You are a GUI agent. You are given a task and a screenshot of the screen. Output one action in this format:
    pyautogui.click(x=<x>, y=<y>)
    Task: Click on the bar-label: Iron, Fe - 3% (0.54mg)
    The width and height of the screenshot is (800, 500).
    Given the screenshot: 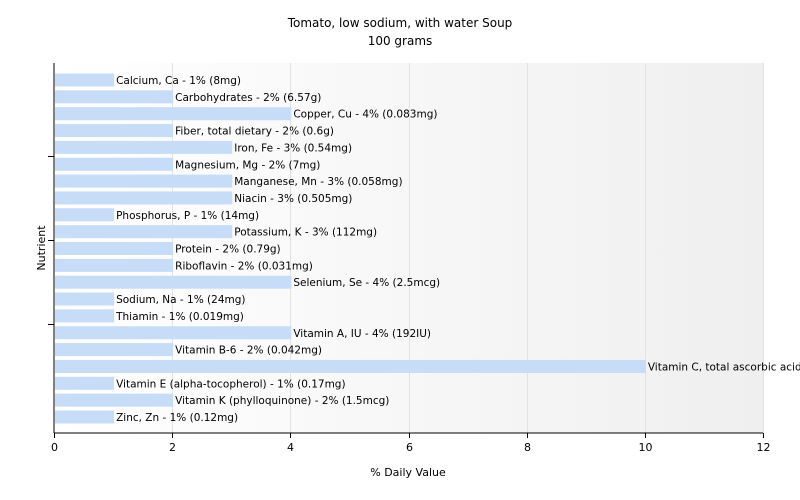 What is the action you would take?
    pyautogui.click(x=293, y=148)
    